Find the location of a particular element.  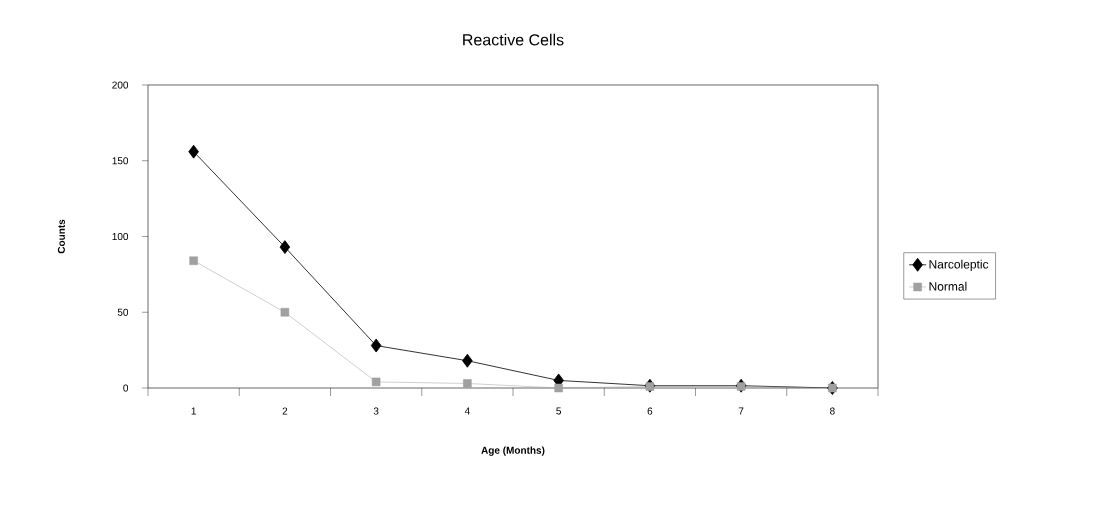

y-tick-label: 100 is located at coordinates (120, 236).